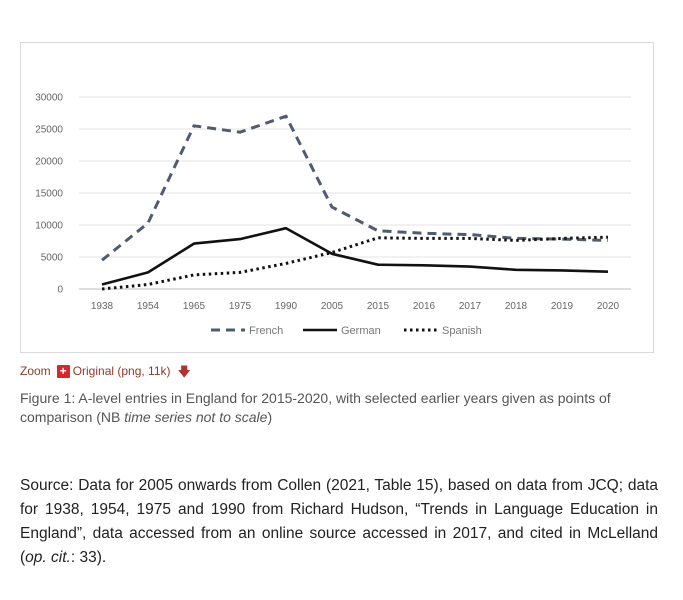 The image size is (683, 600). I want to click on figure-links: Zoom + Original (png, 11k) 🡇, so click(105, 371).